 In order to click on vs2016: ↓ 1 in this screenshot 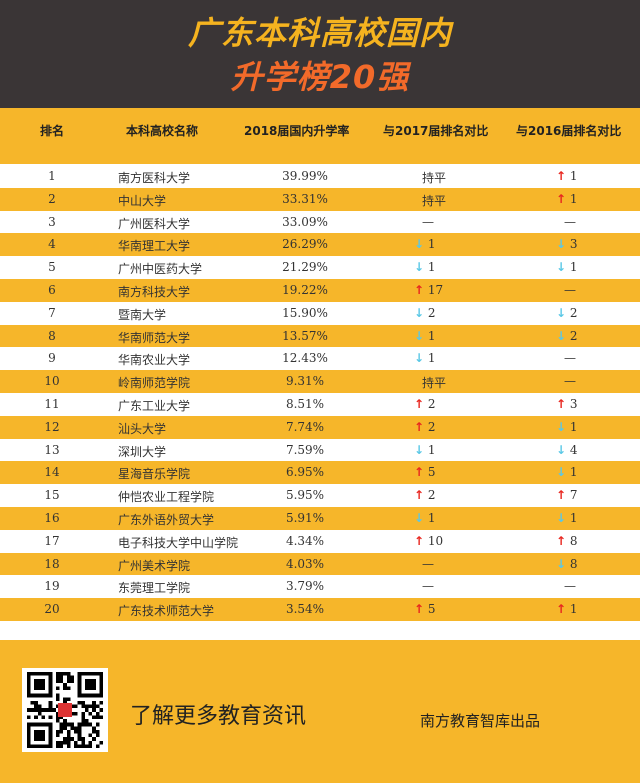, I will do `click(591, 427)`.